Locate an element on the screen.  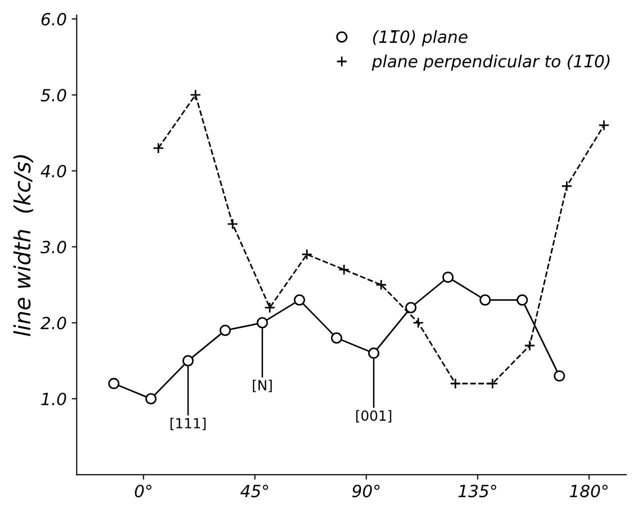
y-tick-label: 1.0 is located at coordinates (53, 399).